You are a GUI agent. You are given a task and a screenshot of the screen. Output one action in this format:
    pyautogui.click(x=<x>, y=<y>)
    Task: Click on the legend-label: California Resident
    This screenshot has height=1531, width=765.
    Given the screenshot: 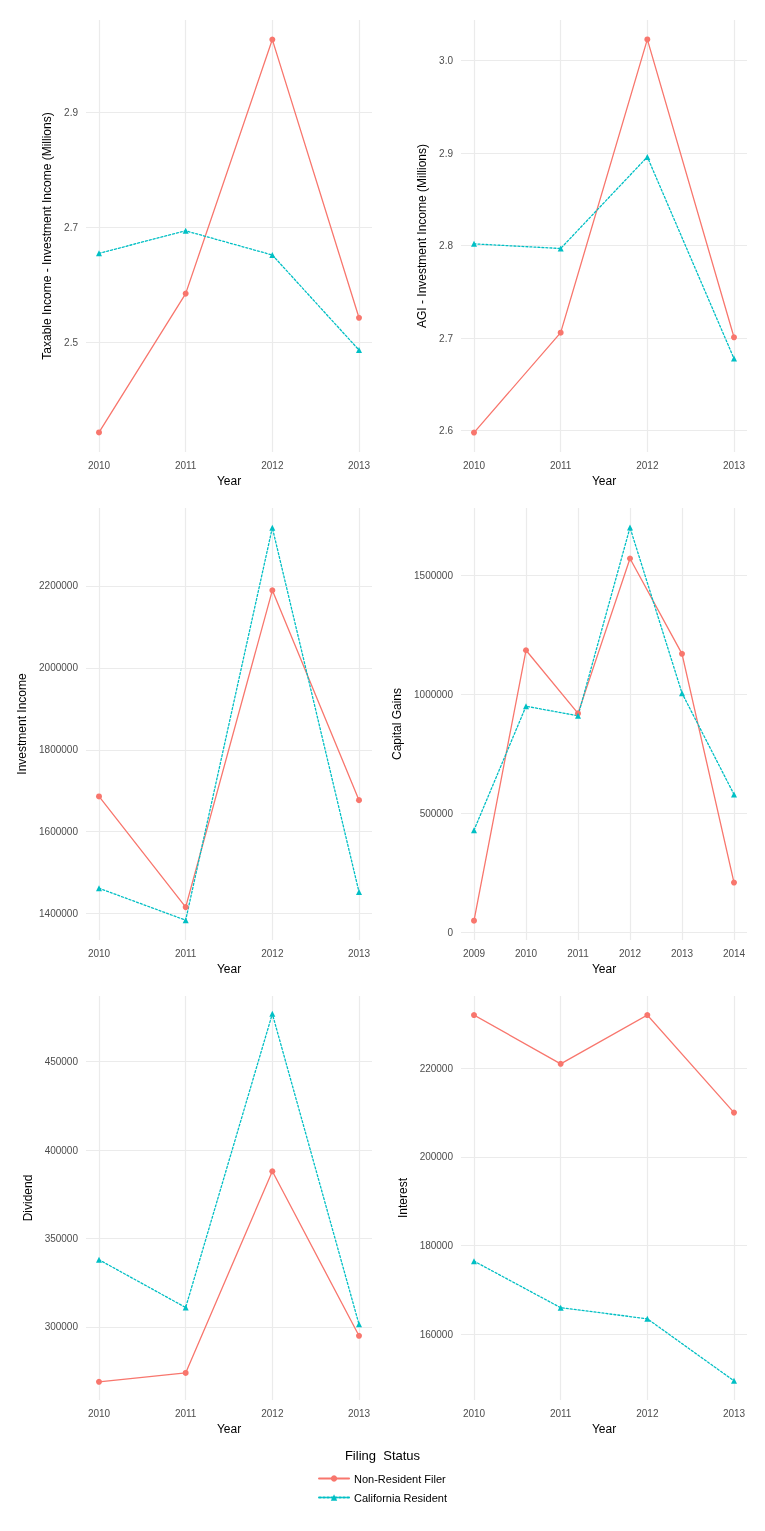 What is the action you would take?
    pyautogui.click(x=400, y=1497)
    